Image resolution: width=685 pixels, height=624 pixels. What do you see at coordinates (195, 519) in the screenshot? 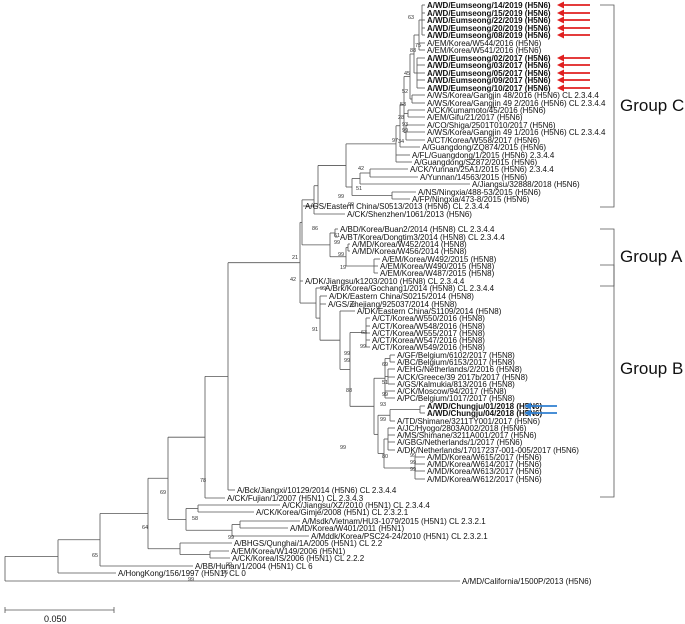
I see `bootstrap-value: 58` at bounding box center [195, 519].